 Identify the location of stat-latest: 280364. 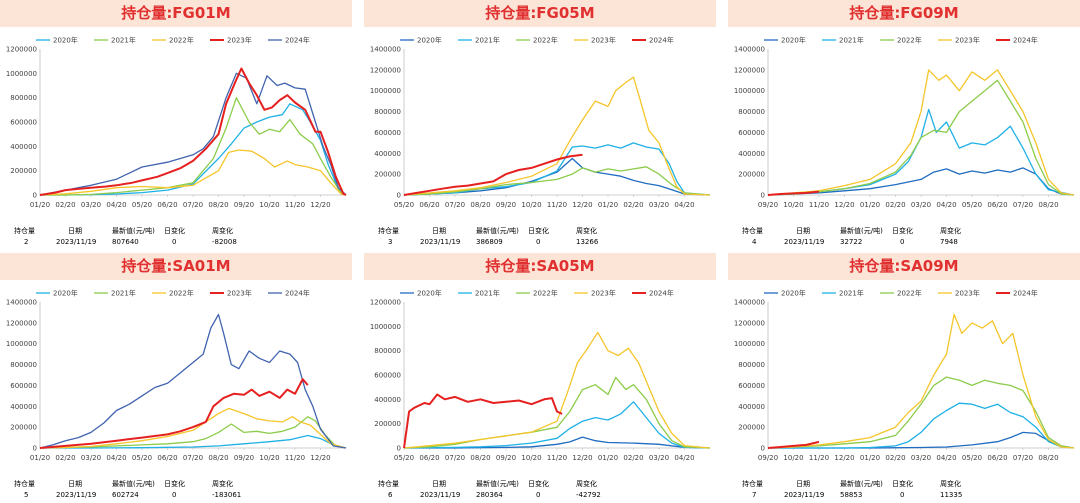
(489, 495).